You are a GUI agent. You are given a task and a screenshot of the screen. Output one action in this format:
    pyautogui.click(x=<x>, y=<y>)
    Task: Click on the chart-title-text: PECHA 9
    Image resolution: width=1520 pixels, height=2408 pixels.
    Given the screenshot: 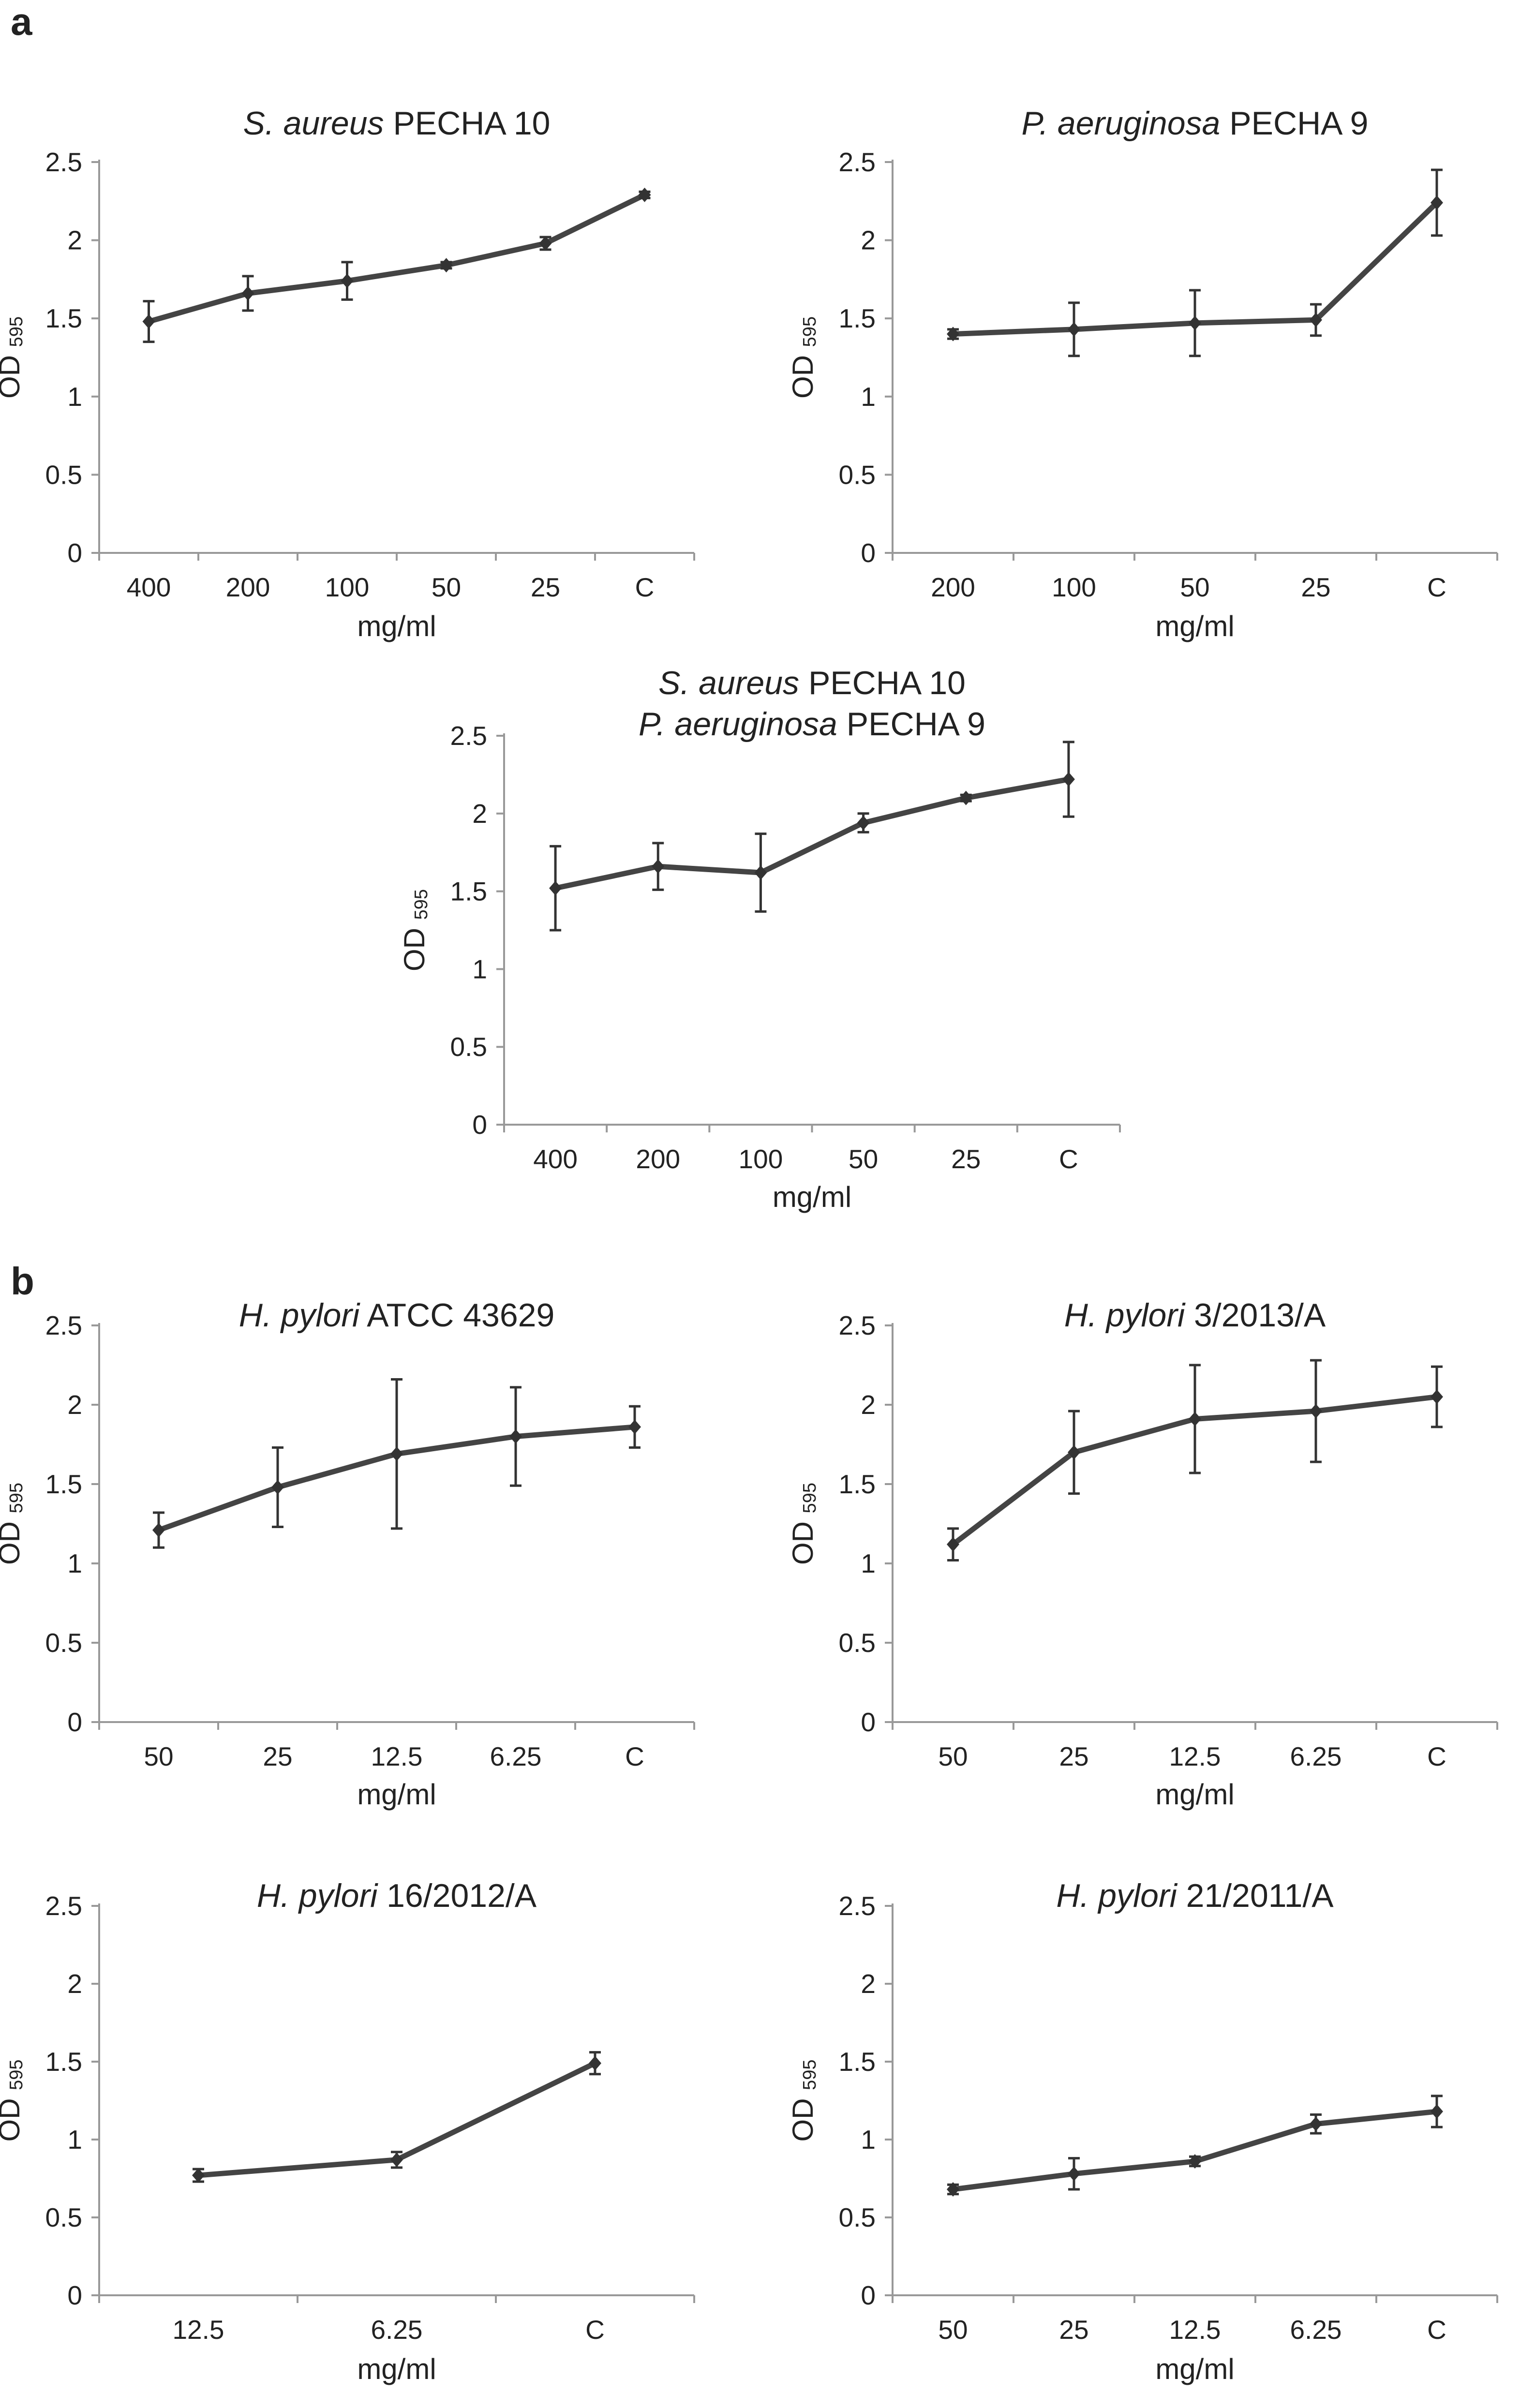 What is the action you would take?
    pyautogui.click(x=911, y=724)
    